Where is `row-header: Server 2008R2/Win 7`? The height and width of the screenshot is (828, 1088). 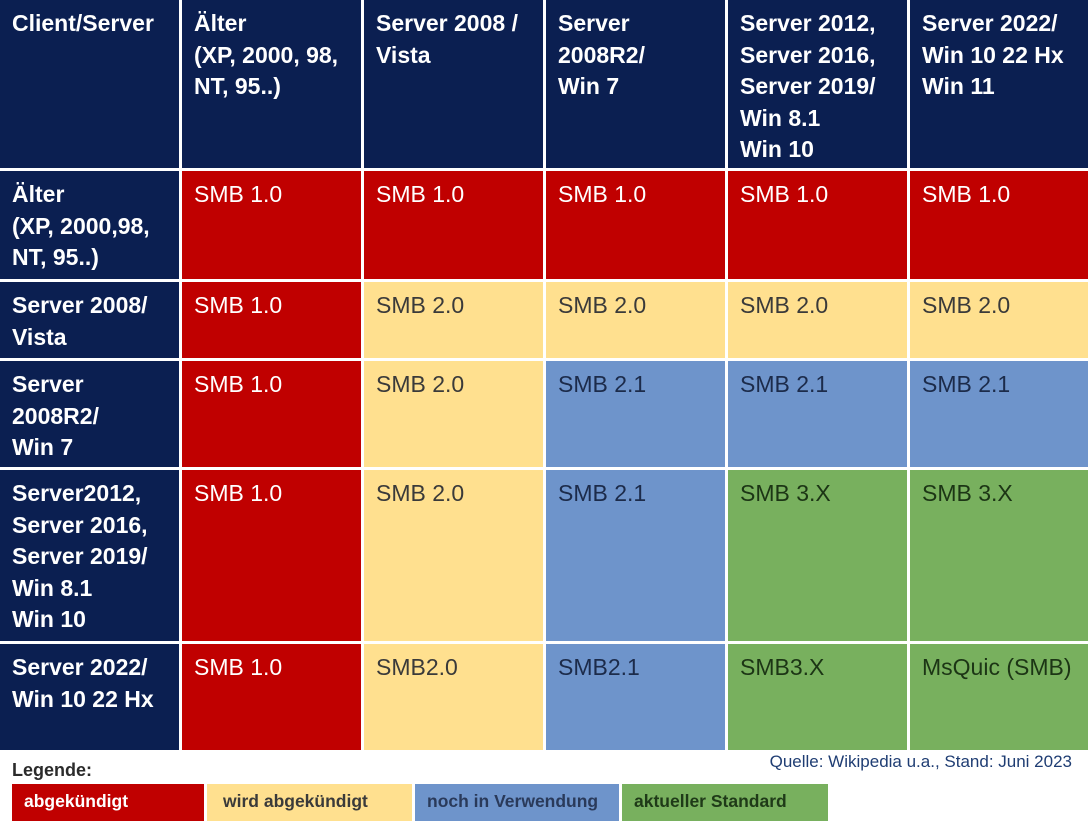 row-header: Server 2008R2/Win 7 is located at coordinates (89, 414).